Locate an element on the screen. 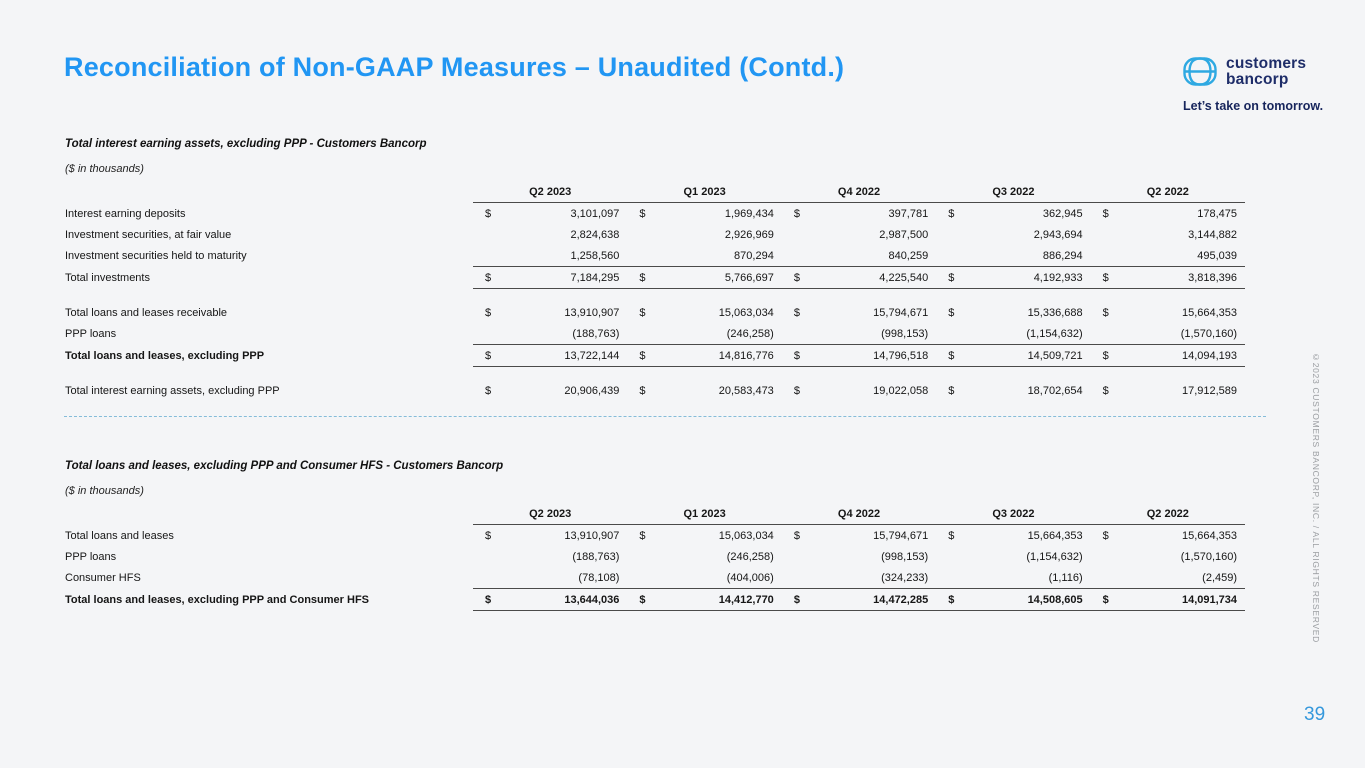 This screenshot has height=768, width=1365. cell-value: 14,508,605 is located at coordinates (1055, 599).